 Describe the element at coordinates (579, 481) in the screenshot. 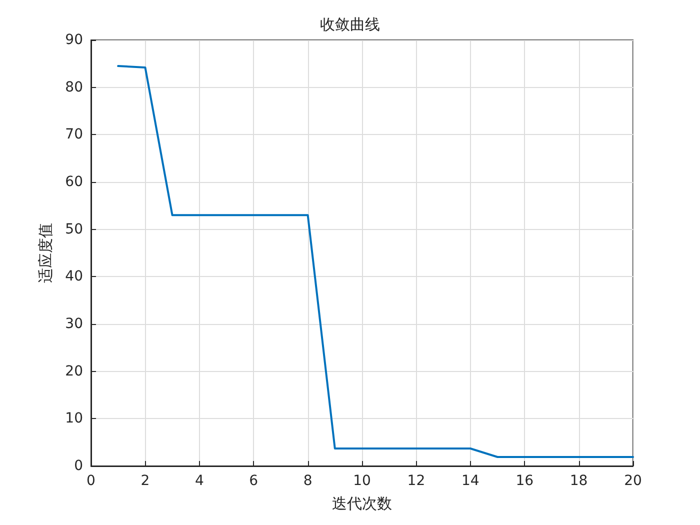

I see `x-tick-label: 18` at that location.